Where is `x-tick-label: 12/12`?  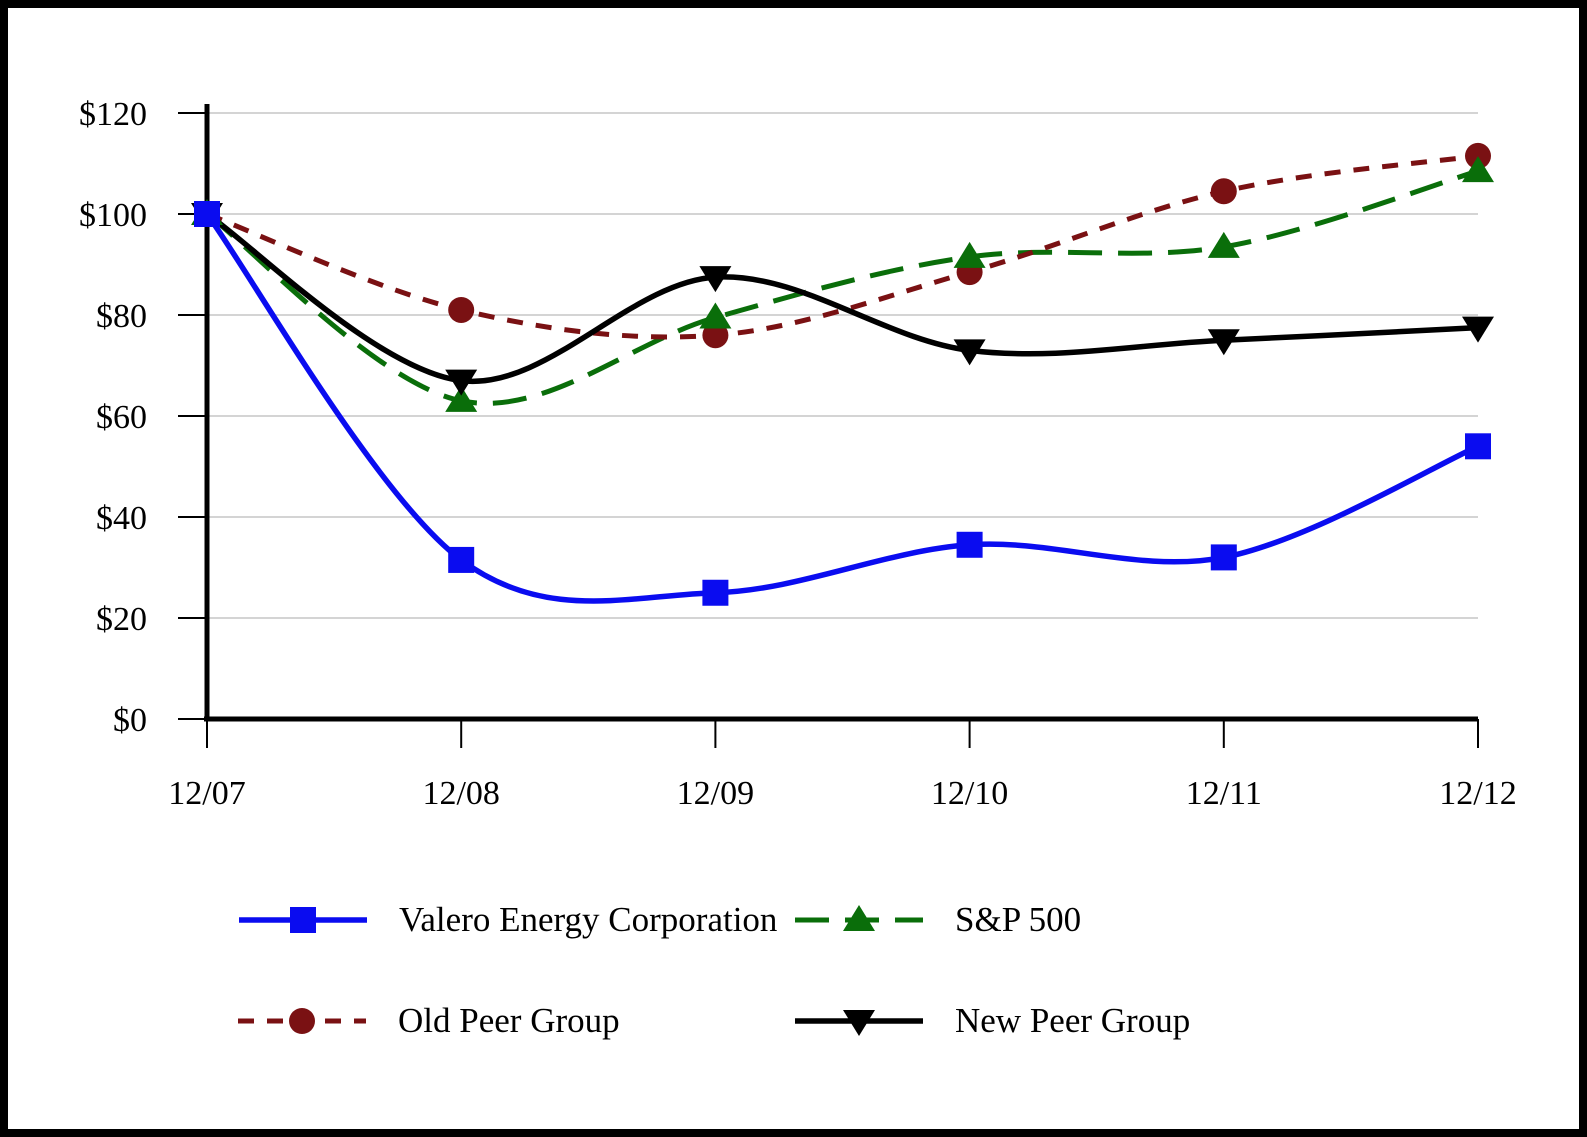 x-tick-label: 12/12 is located at coordinates (1477, 793).